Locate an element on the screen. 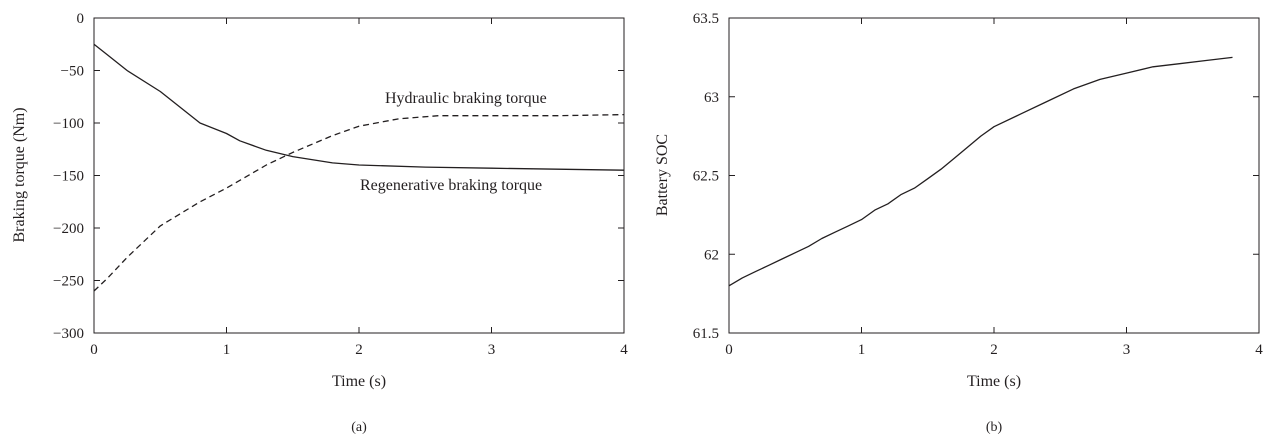  annotation-regenerative-braking-torque: Regenerative braking torque is located at coordinates (451, 185).